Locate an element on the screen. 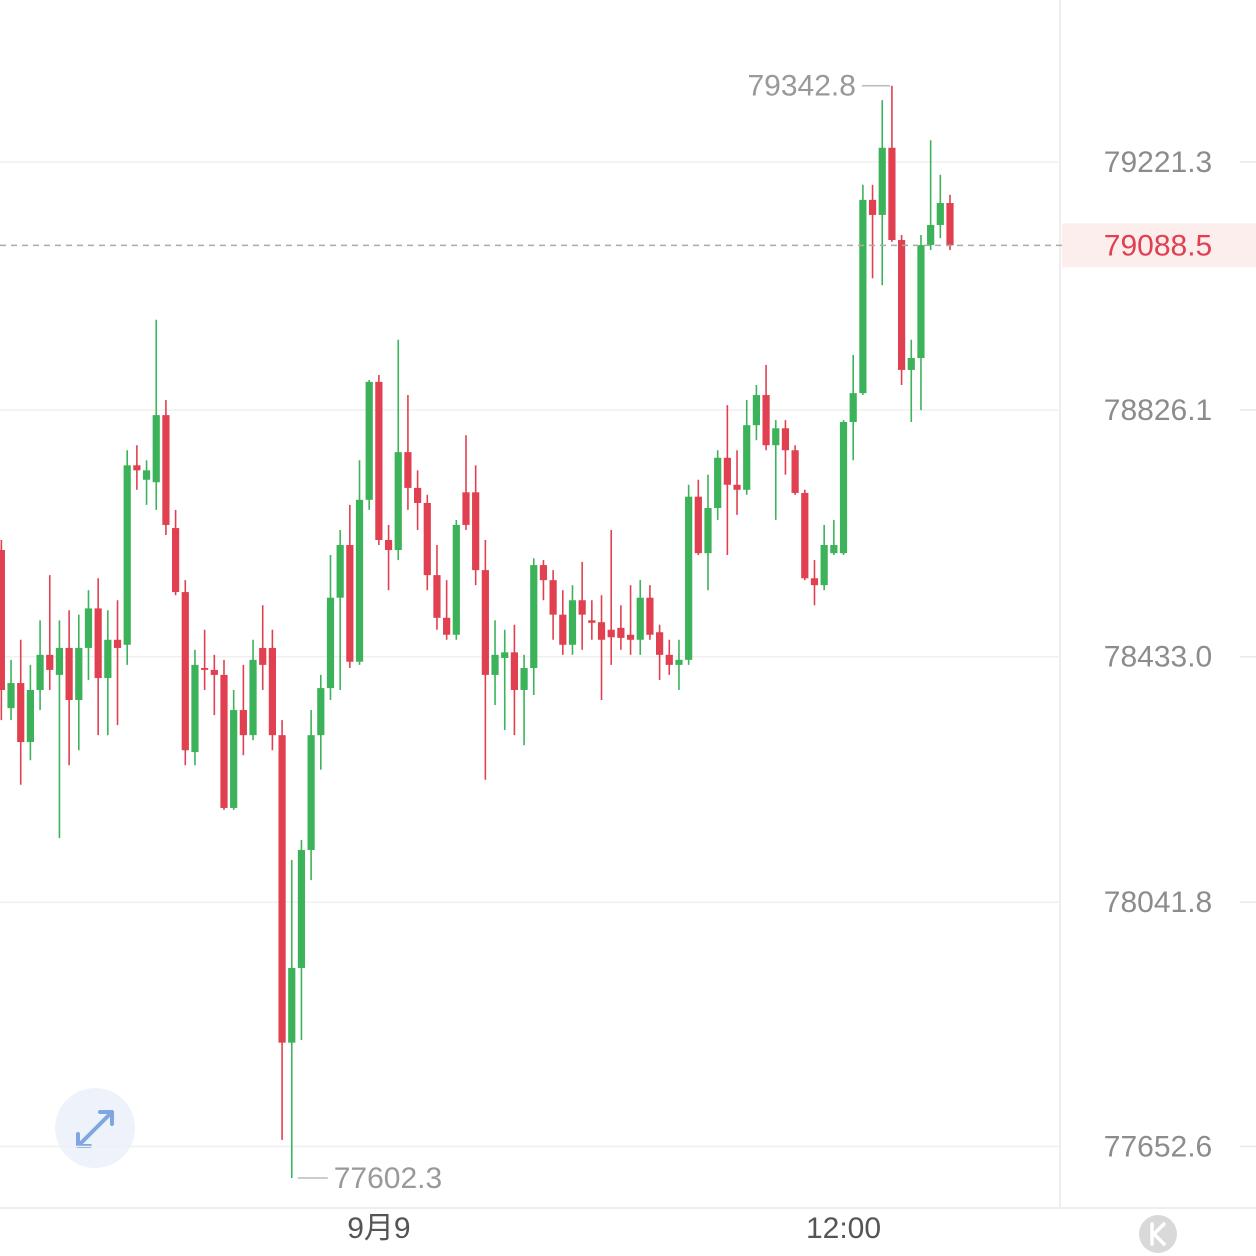  high-label: 79342.8 is located at coordinates (801, 86).